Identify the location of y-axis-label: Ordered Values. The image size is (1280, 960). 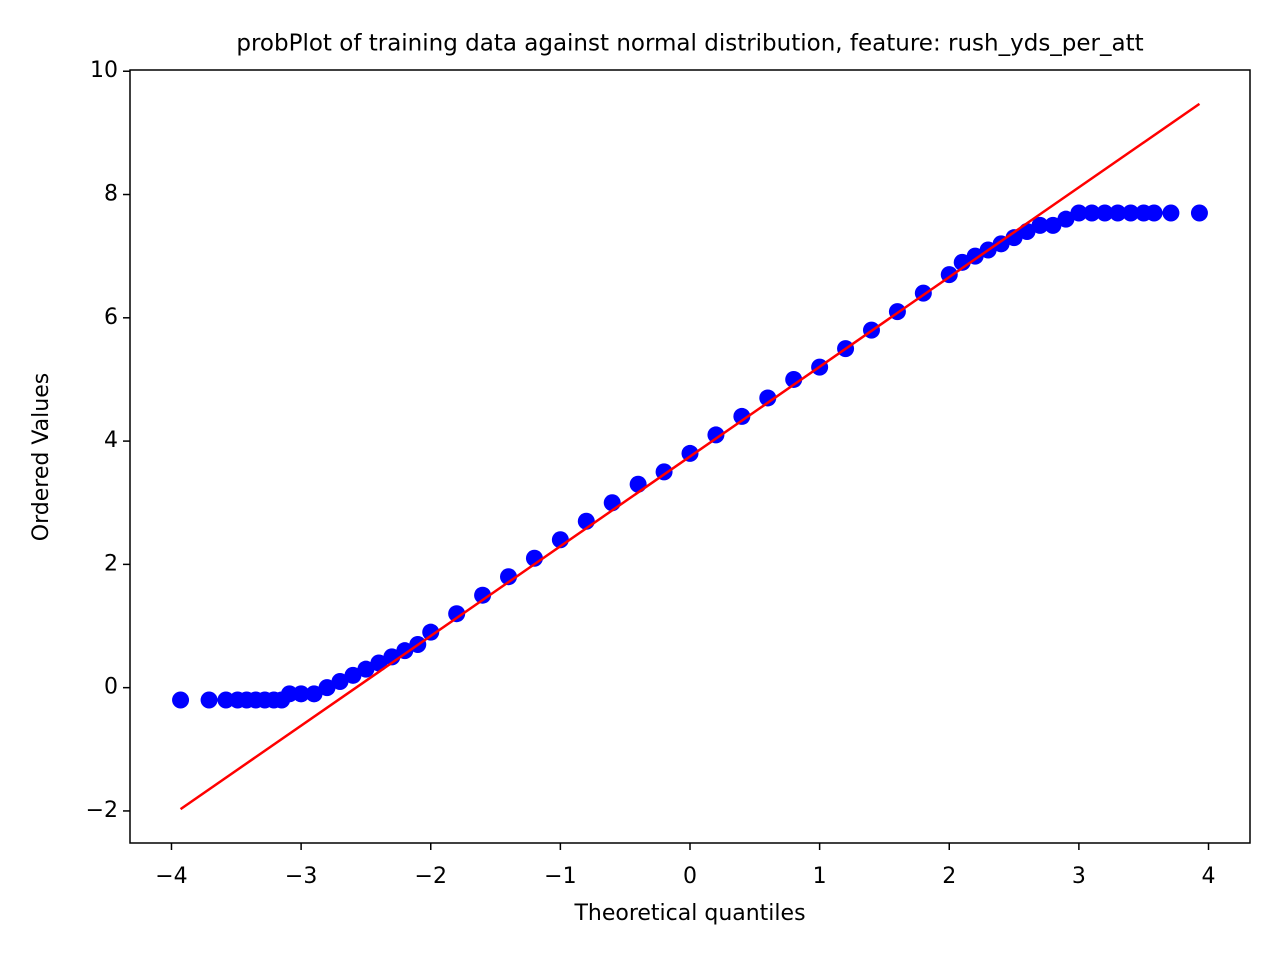
(41, 457).